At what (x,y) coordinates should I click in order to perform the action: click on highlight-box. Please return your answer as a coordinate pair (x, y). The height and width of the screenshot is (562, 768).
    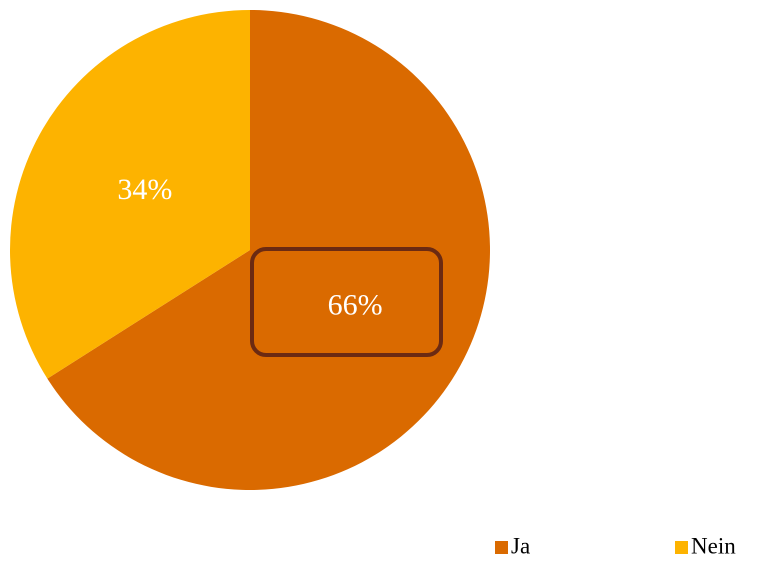
    Looking at the image, I should click on (346, 302).